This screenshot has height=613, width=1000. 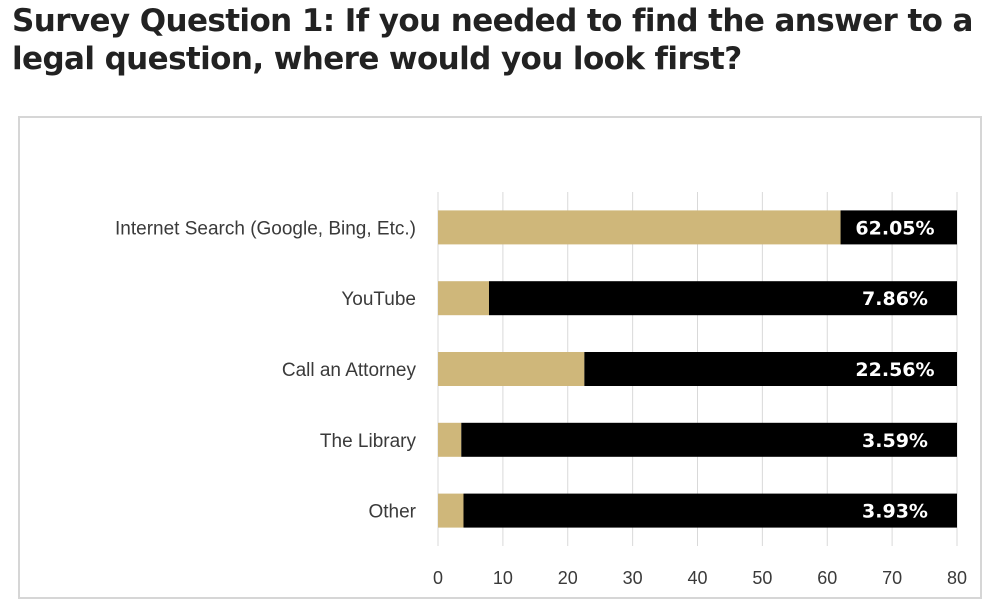 What do you see at coordinates (892, 578) in the screenshot?
I see `x-tick-label: 70` at bounding box center [892, 578].